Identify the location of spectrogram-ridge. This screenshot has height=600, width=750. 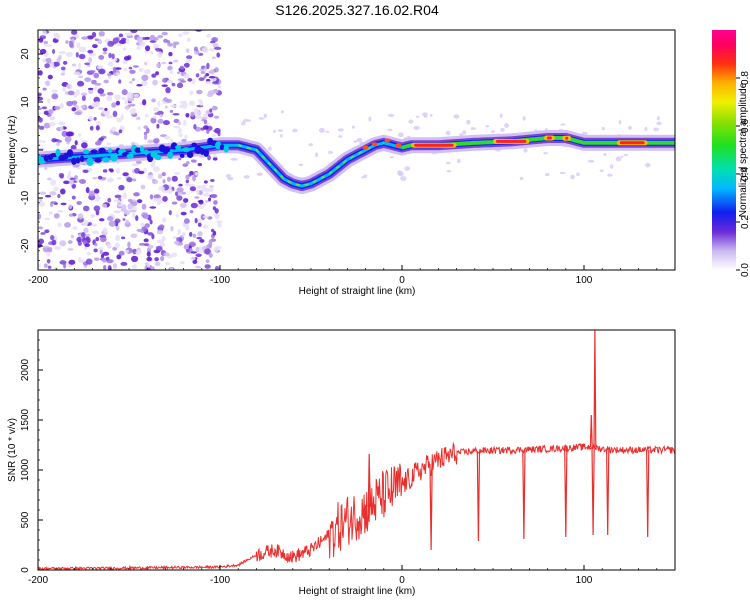
(356, 162).